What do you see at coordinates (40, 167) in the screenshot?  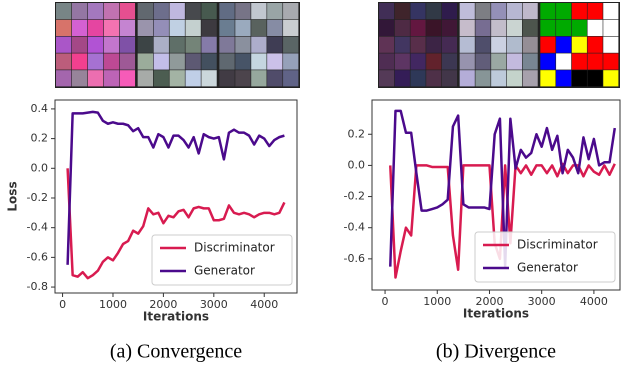 I see `y-tick-label: 0.0` at bounding box center [40, 167].